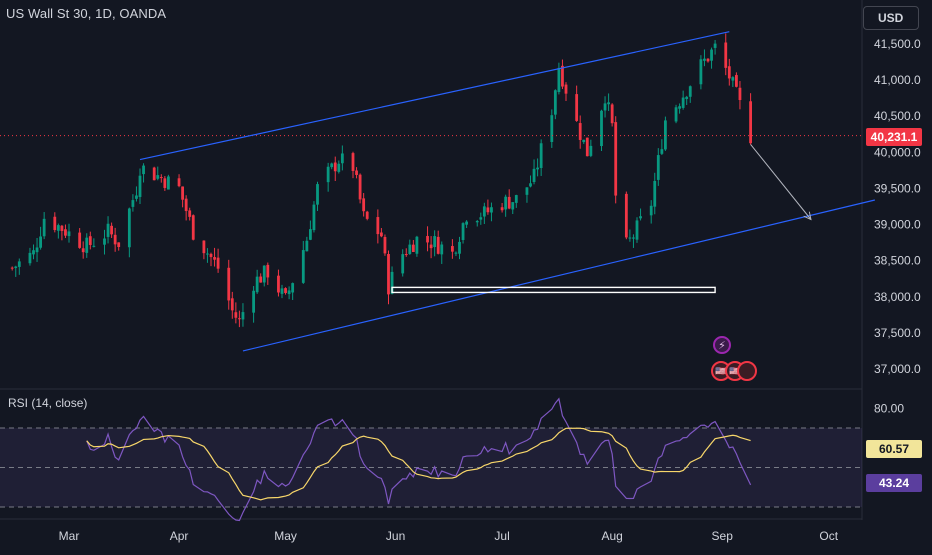 The height and width of the screenshot is (555, 932). I want to click on price-axis-label: 38,500.0, so click(897, 261).